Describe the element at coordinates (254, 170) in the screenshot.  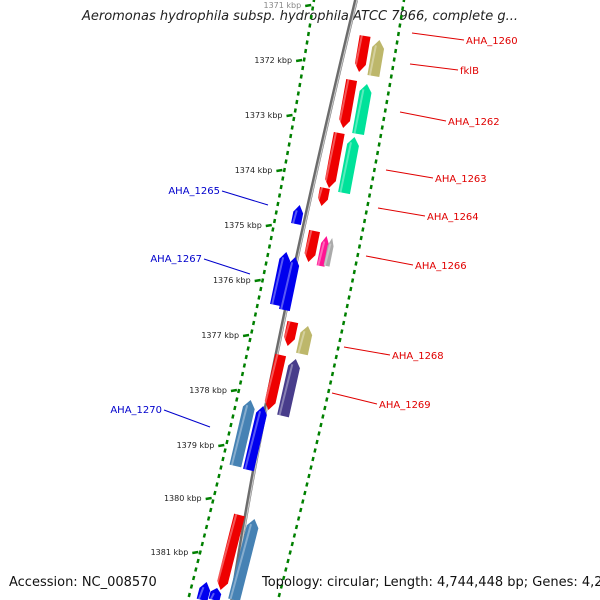
I see `tick-label: 1374 kbp` at that location.